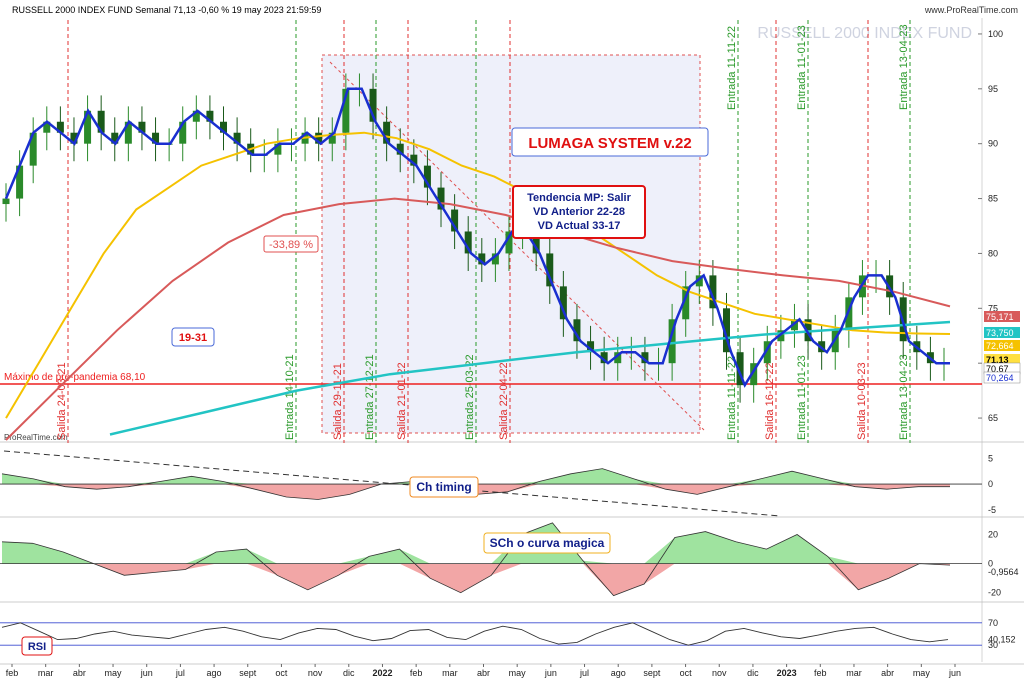 Image resolution: width=1024 pixels, height=683 pixels. I want to click on entry-label-top: Entrada 11-01-23, so click(802, 67).